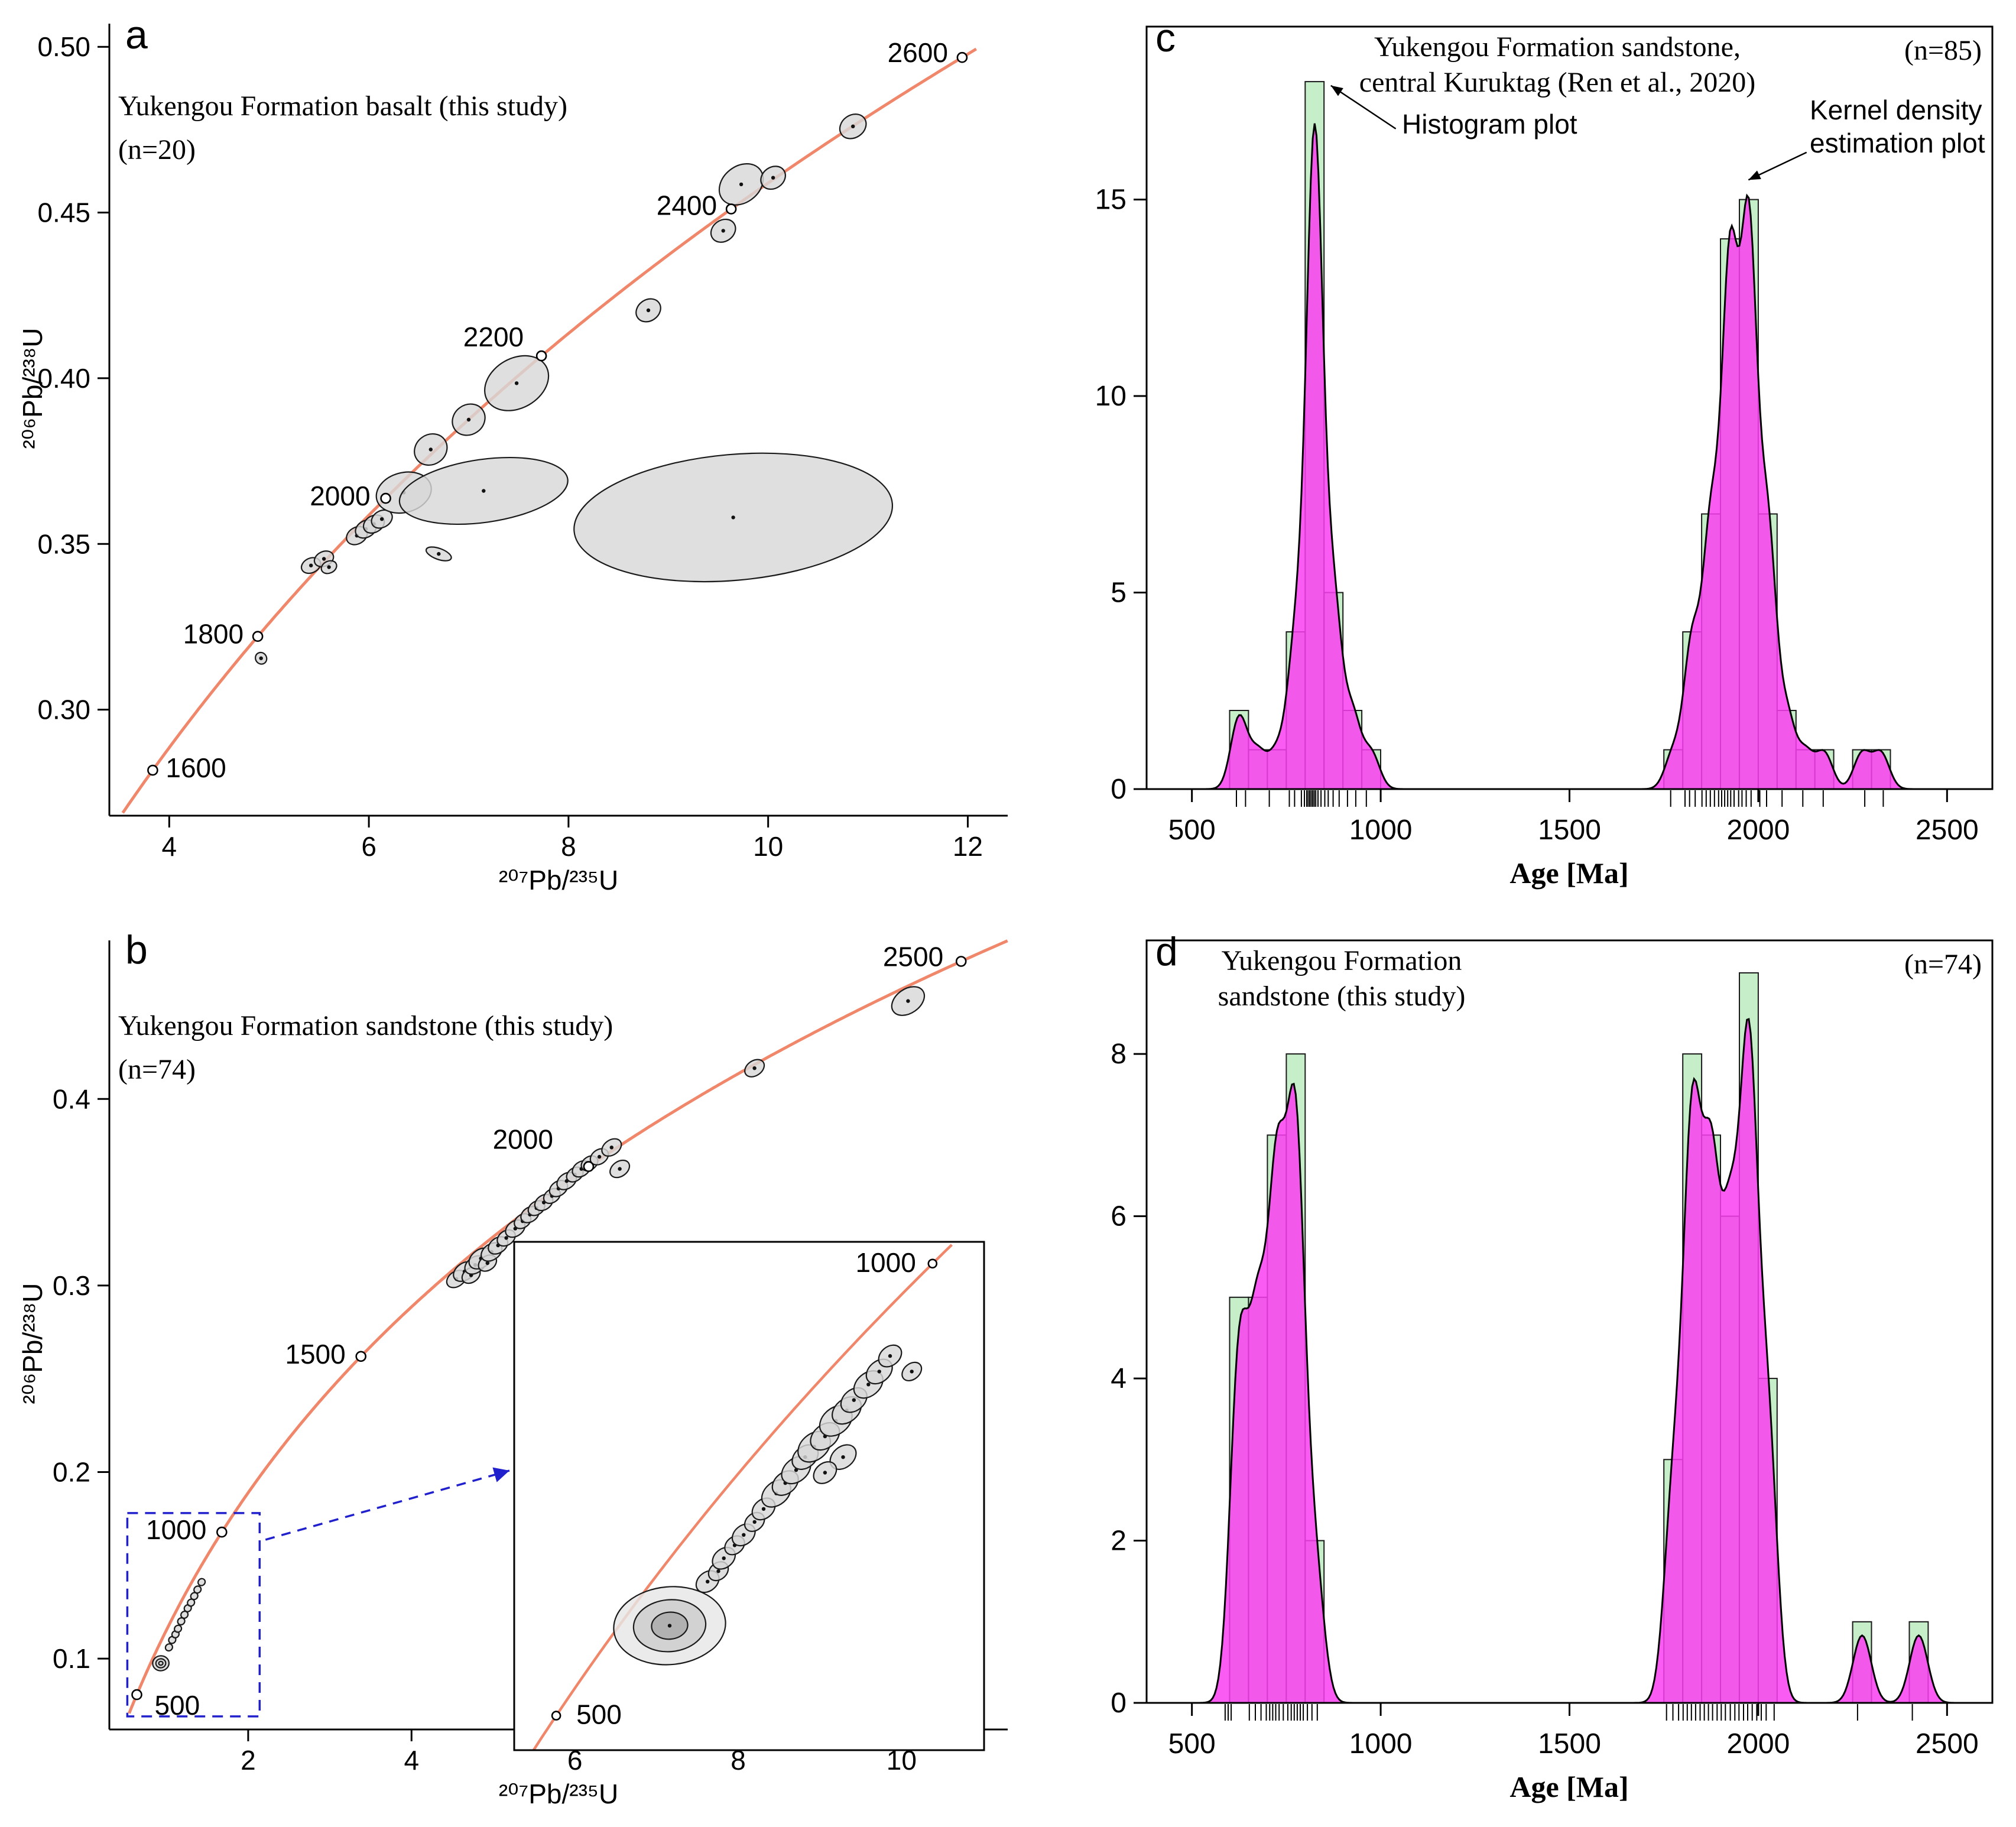  What do you see at coordinates (1119, 1541) in the screenshot?
I see `svg-text: 2` at bounding box center [1119, 1541].